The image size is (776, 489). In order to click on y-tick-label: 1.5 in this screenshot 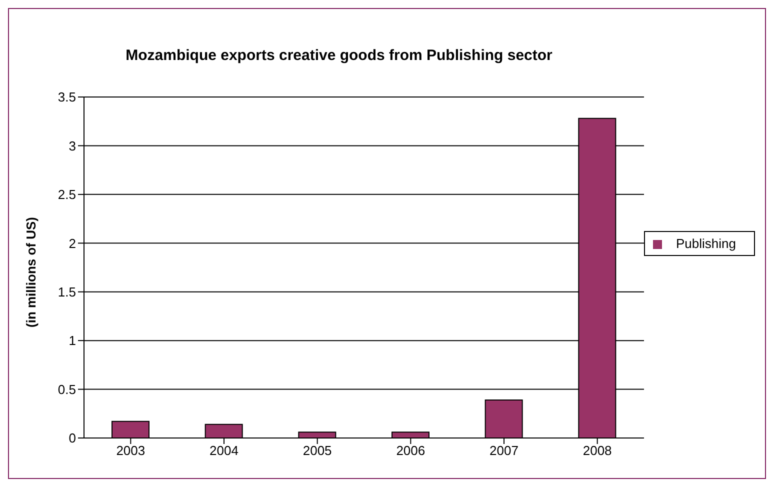, I will do `click(67, 292)`.